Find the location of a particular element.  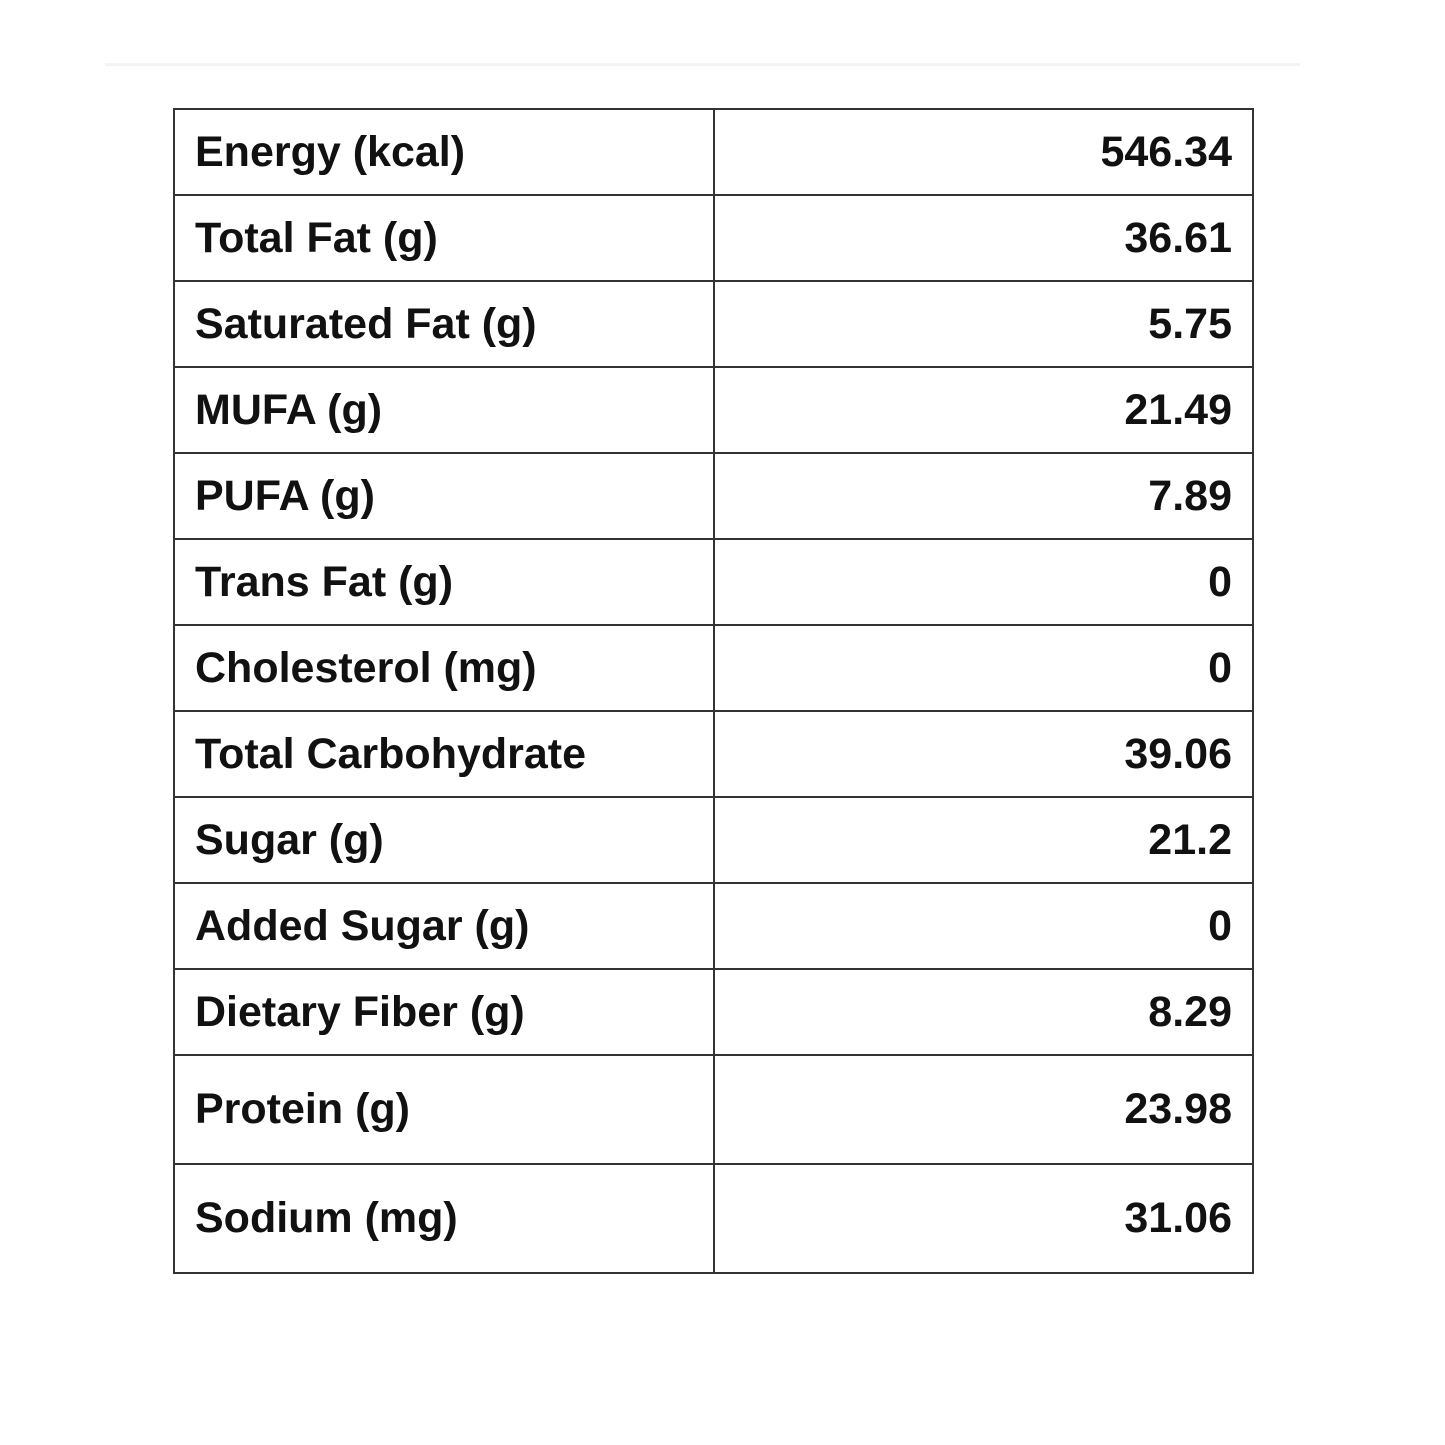

table-row: MUFA (g) 21.49 is located at coordinates (713, 410).